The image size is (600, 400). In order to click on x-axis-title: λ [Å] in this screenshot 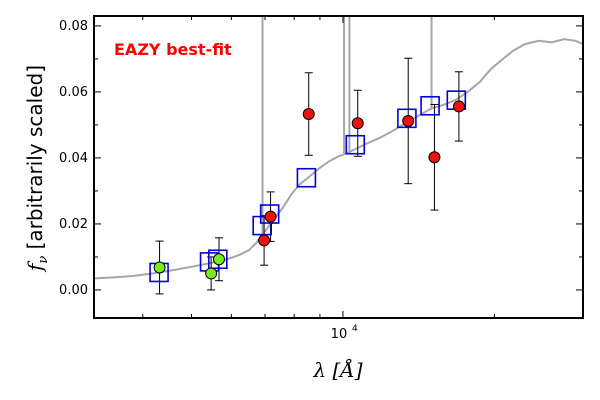, I will do `click(337, 369)`.